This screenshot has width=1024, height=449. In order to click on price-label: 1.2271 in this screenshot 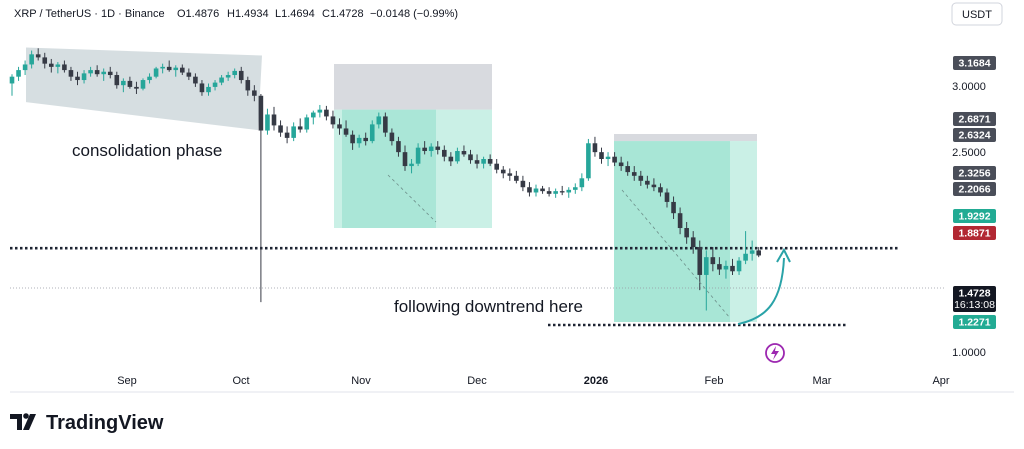, I will do `click(974, 322)`.